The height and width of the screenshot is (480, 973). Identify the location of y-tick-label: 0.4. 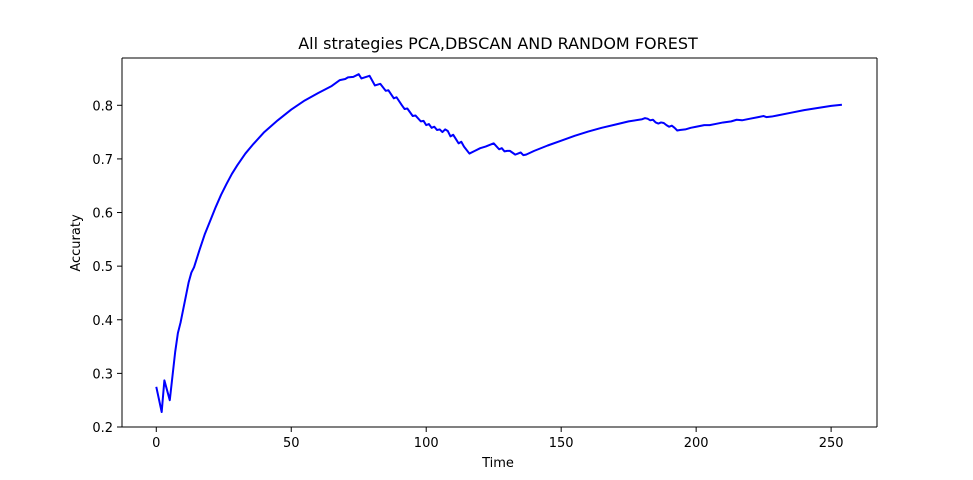
(102, 321).